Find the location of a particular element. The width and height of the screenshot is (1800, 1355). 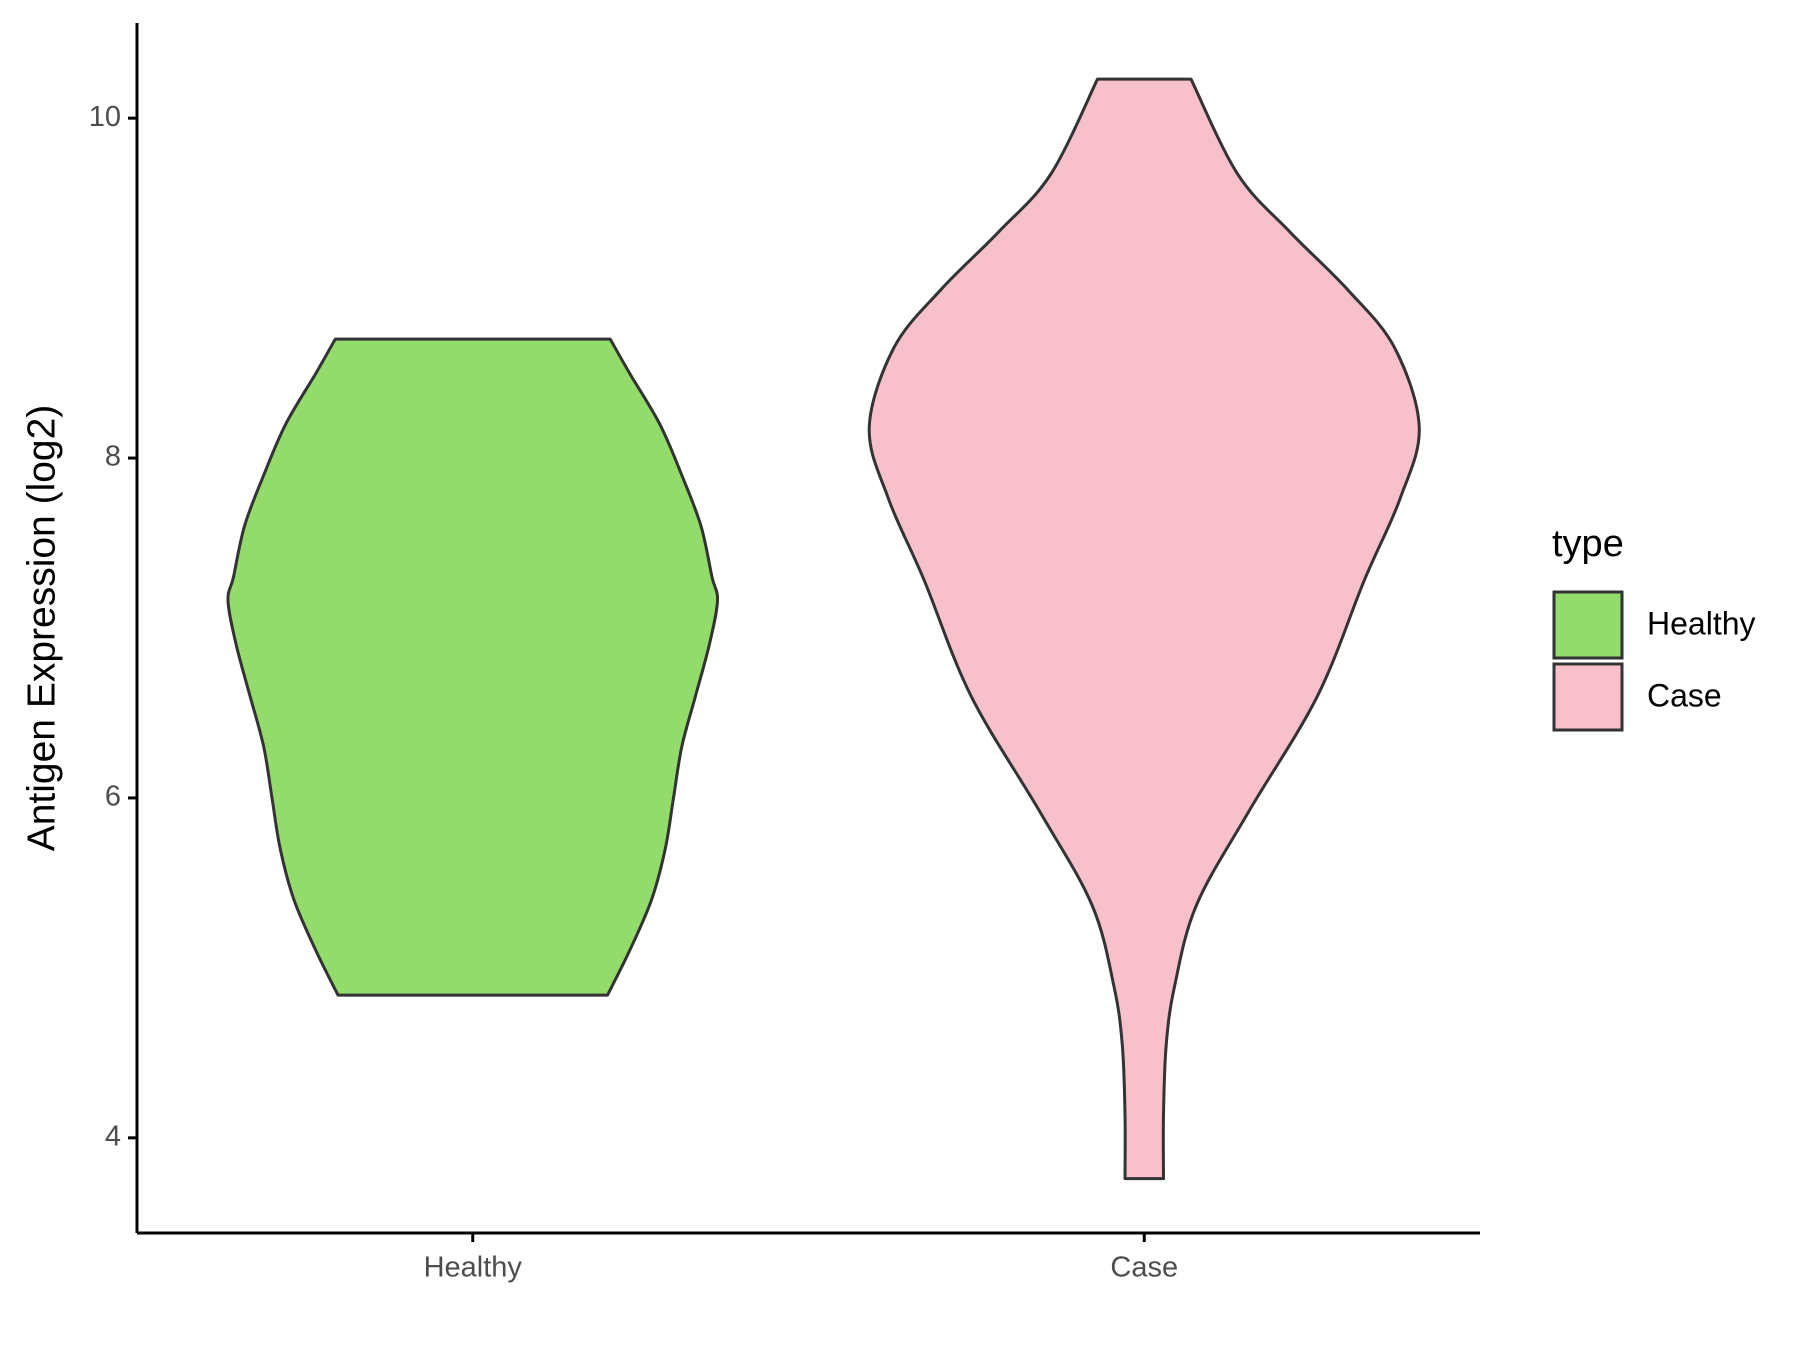

violin is located at coordinates (473, 667).